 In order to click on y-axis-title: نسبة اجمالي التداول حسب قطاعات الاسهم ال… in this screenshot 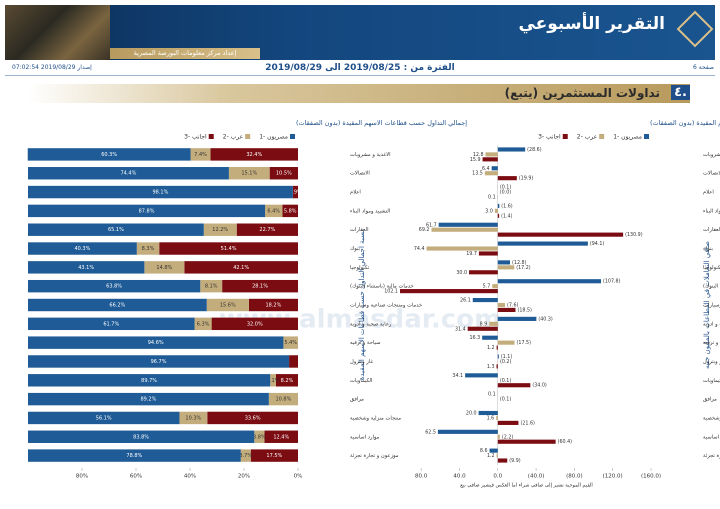, I will do `click(362, 305)`.